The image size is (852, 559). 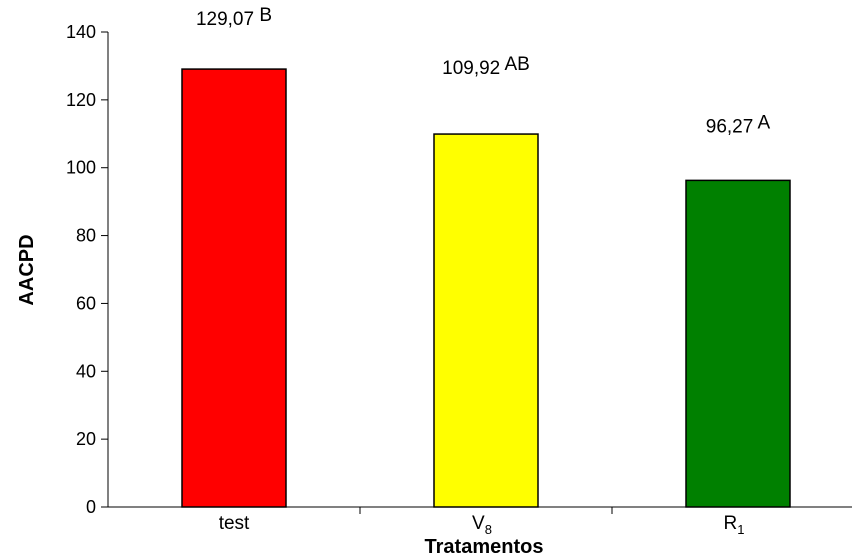 I want to click on x-tick-label-subscript: 8, so click(x=488, y=529).